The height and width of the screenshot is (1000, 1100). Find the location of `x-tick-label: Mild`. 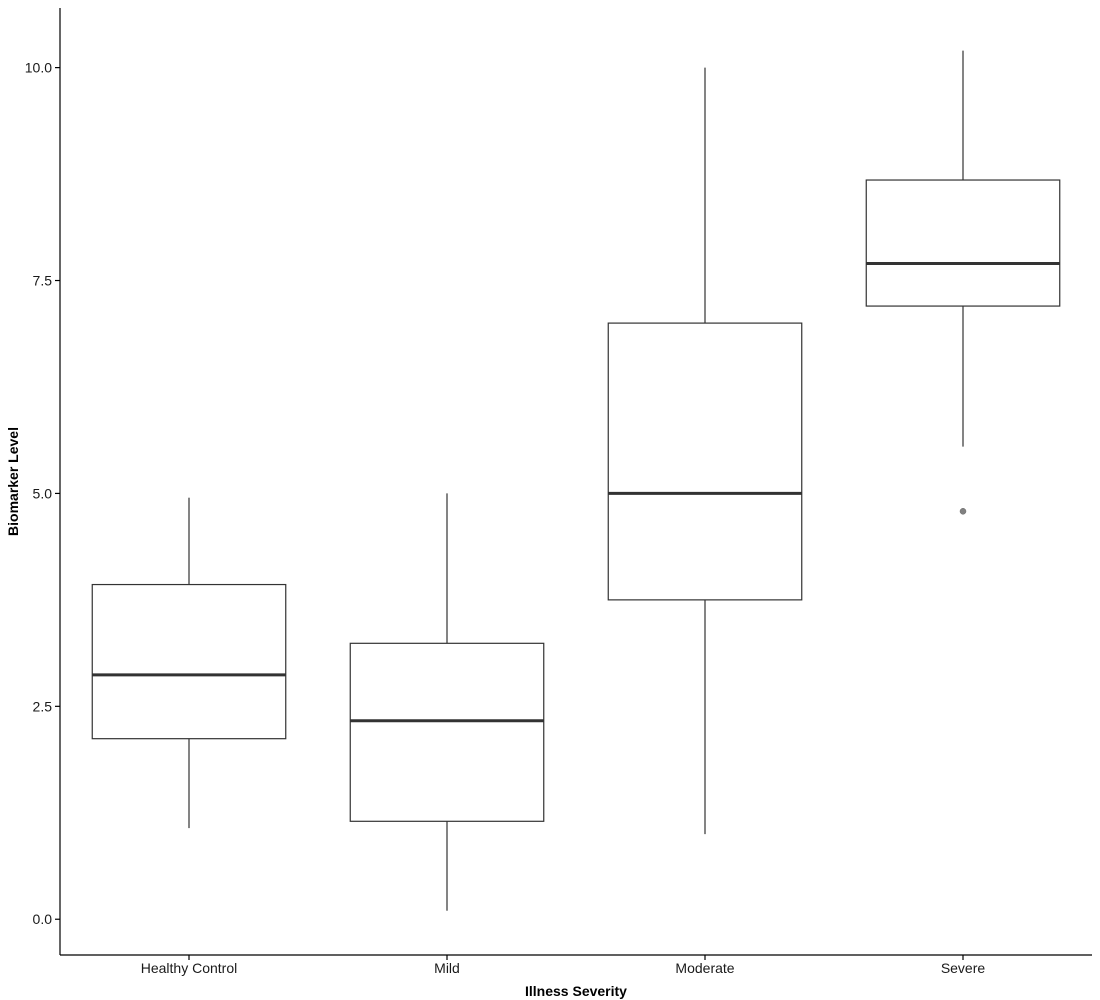

x-tick-label: Mild is located at coordinates (447, 968).